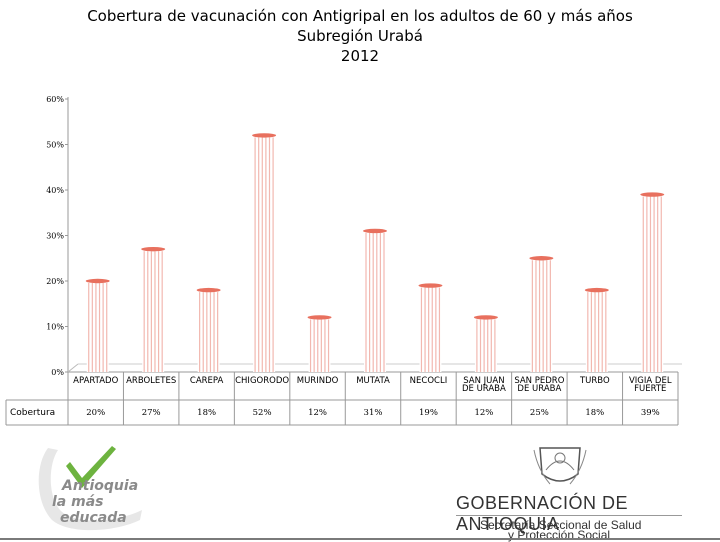 The width and height of the screenshot is (720, 542). I want to click on value-label: 39%, so click(650, 413).